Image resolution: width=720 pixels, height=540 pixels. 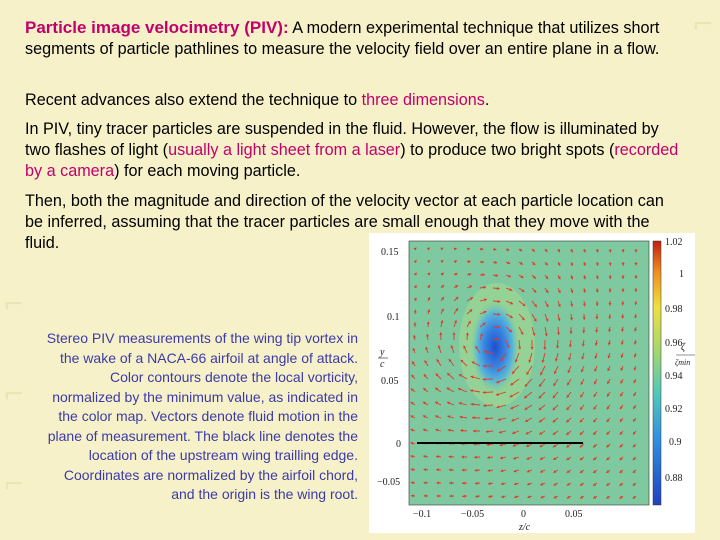 I want to click on colorbar-gradient, so click(x=657, y=373).